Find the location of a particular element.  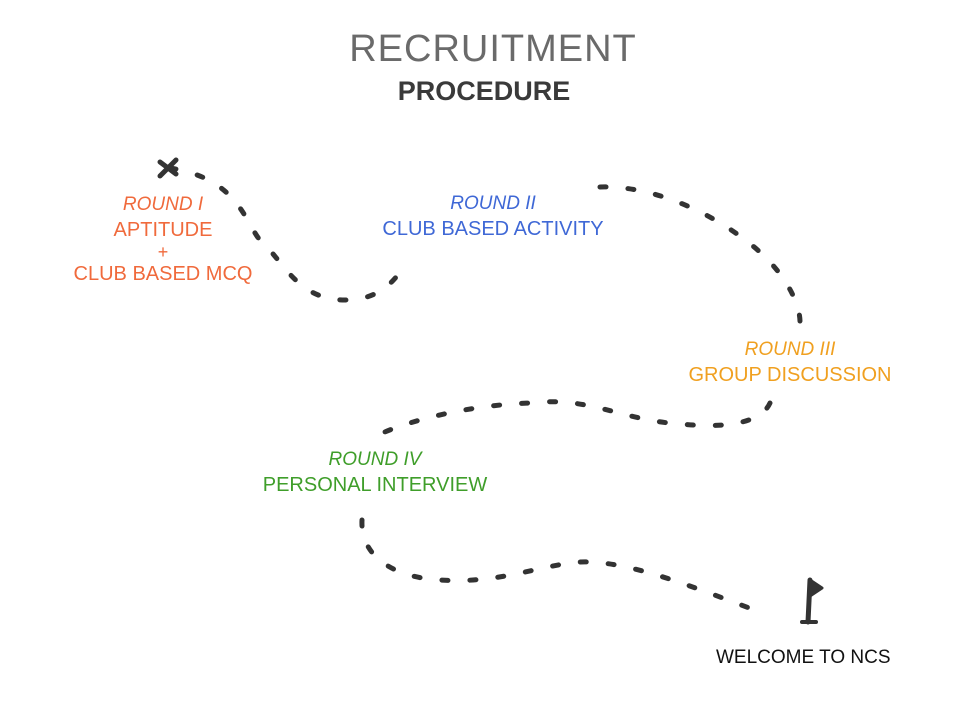

round-2: ROUND II CLUB BASED ACTIVITY is located at coordinates (493, 216).